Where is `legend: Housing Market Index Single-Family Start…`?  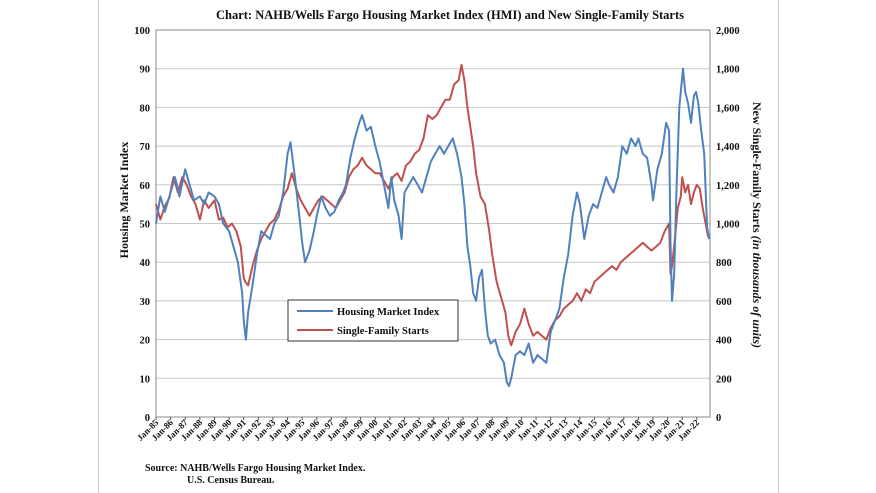 legend: Housing Market Index Single-Family Start… is located at coordinates (373, 320).